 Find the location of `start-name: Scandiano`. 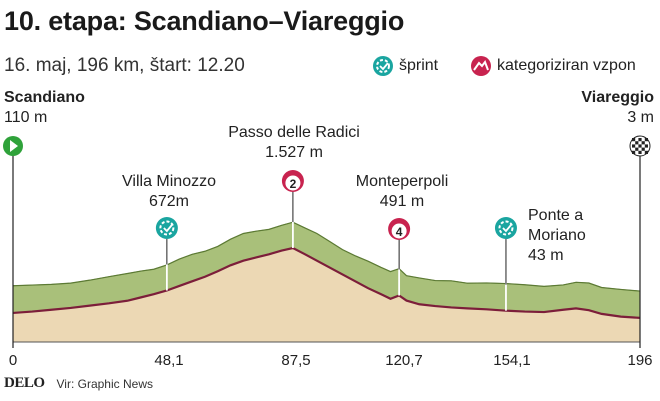

start-name: Scandiano is located at coordinates (44, 97).